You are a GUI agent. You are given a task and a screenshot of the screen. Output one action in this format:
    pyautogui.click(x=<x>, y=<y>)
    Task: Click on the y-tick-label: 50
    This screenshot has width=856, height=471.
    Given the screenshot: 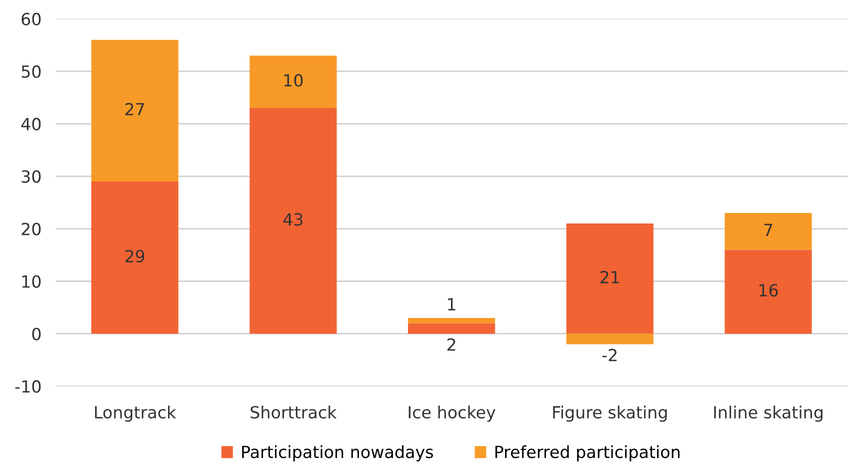 What is the action you would take?
    pyautogui.click(x=31, y=71)
    